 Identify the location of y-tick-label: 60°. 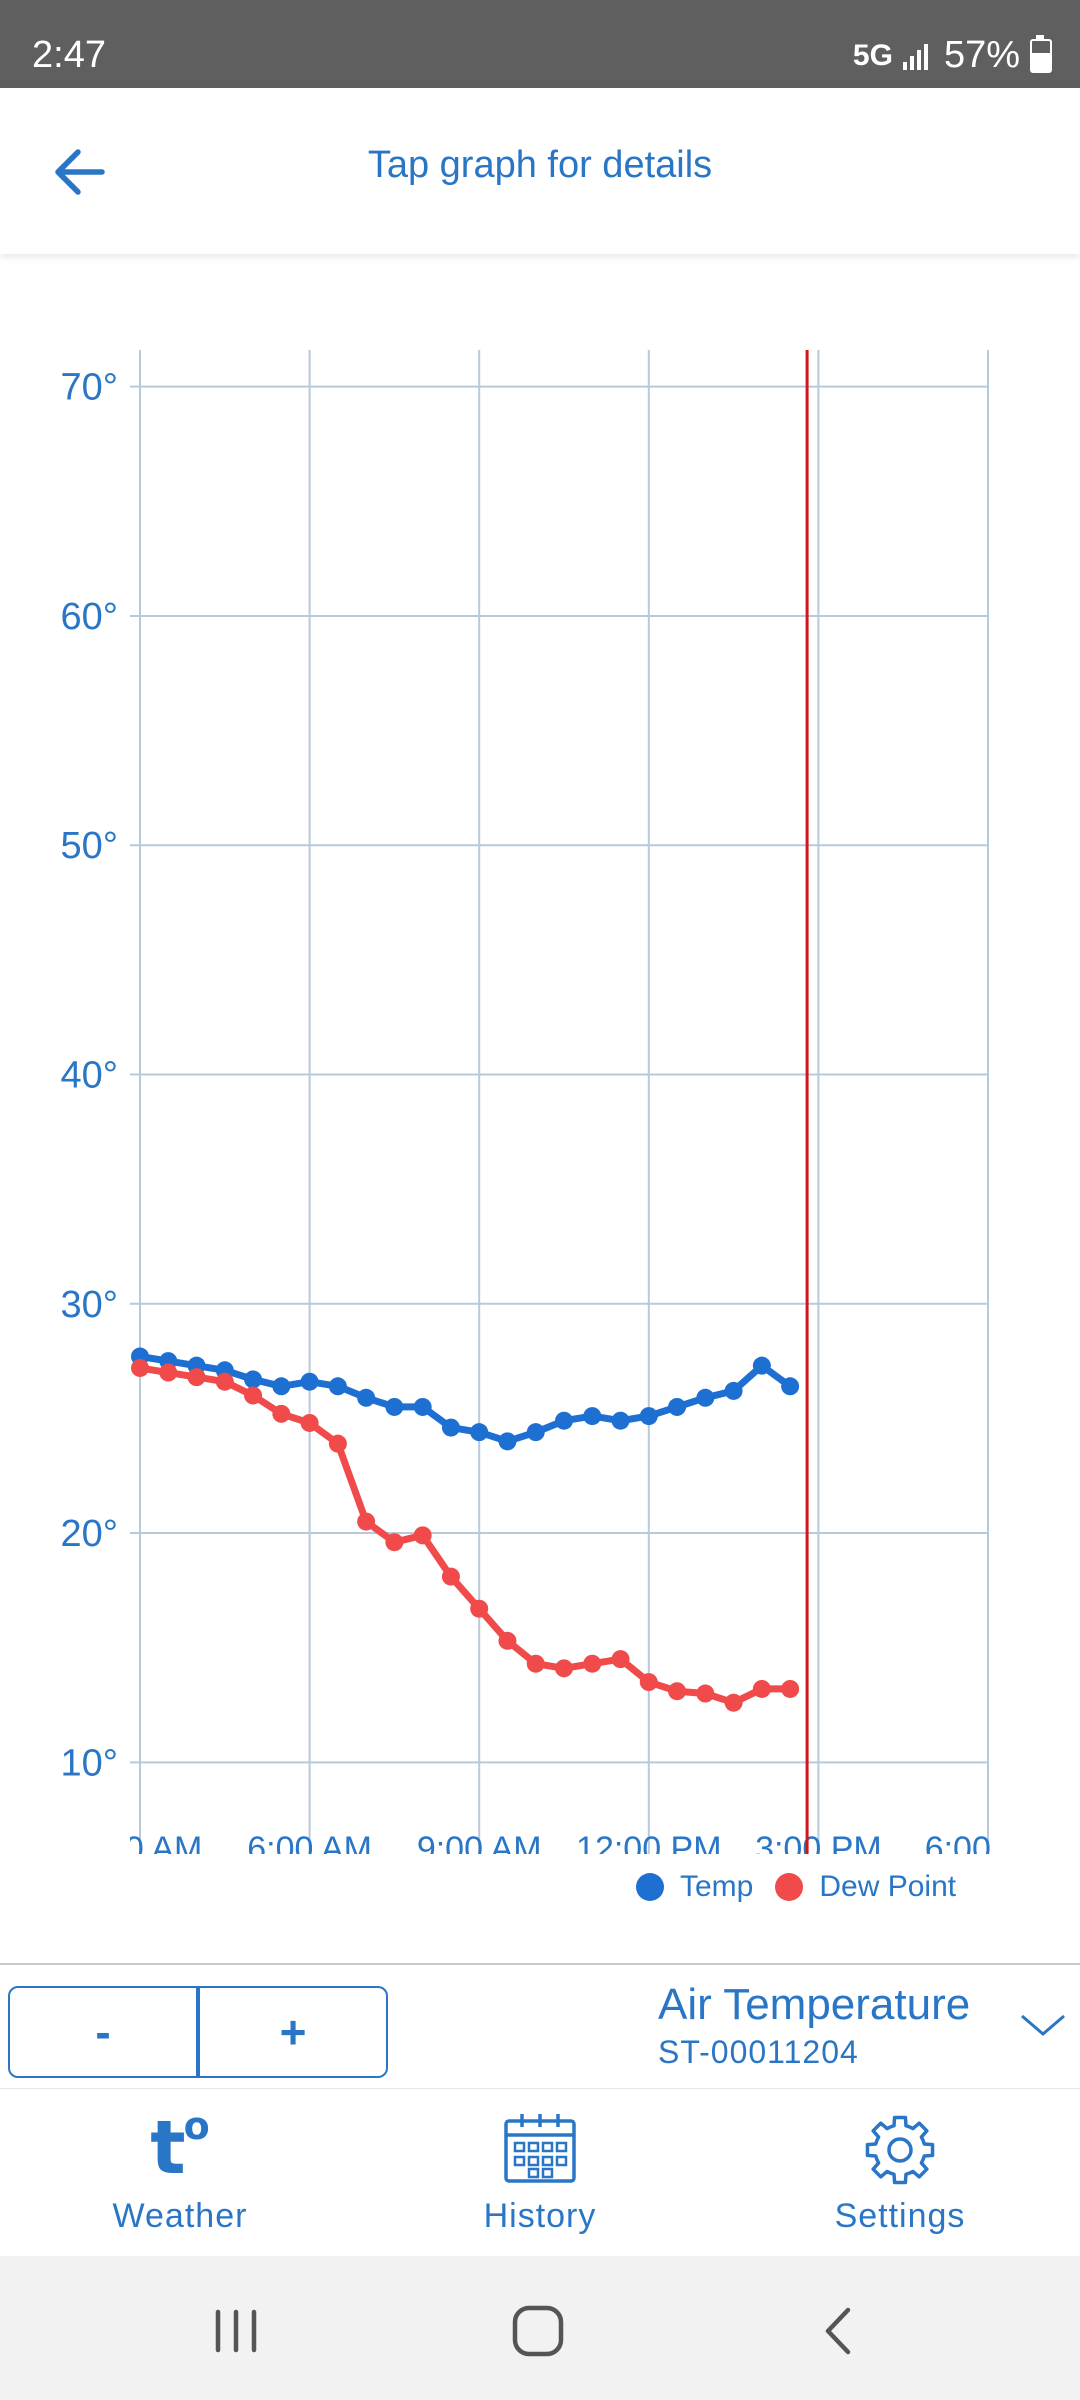
(89, 617).